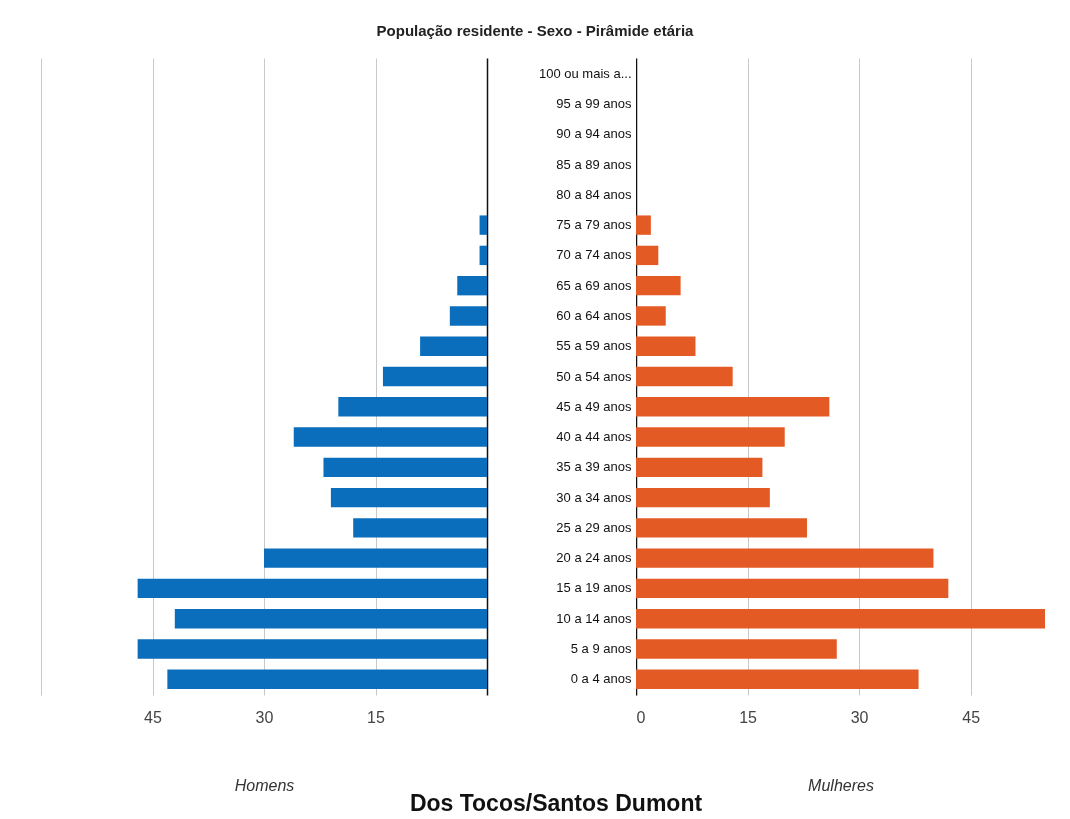  Describe the element at coordinates (641, 717) in the screenshot. I see `x-tick-label: 0` at that location.